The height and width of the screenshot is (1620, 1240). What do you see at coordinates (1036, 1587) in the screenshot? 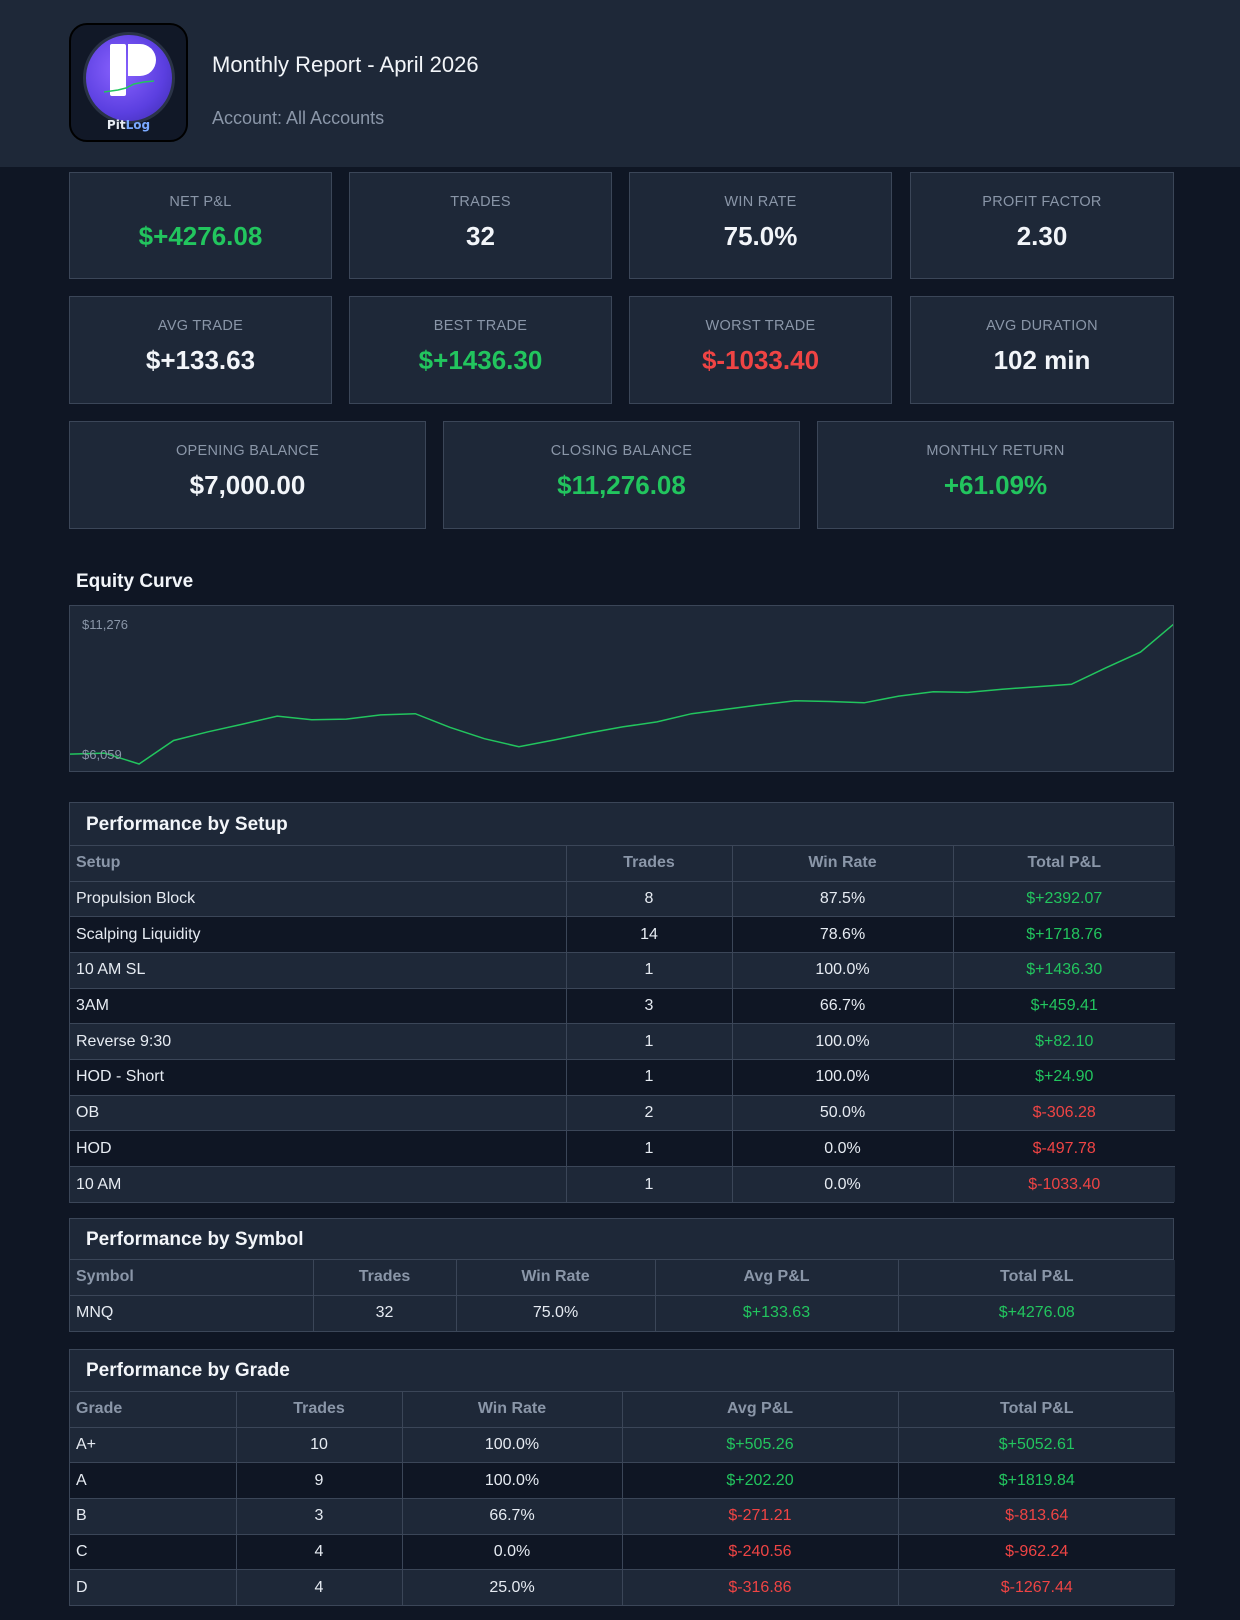
I see `table-cell: $-1267.44` at bounding box center [1036, 1587].